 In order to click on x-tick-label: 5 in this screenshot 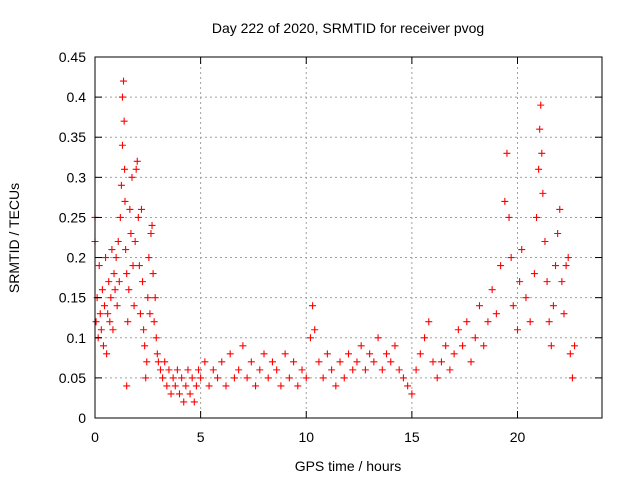, I will do `click(201, 437)`.